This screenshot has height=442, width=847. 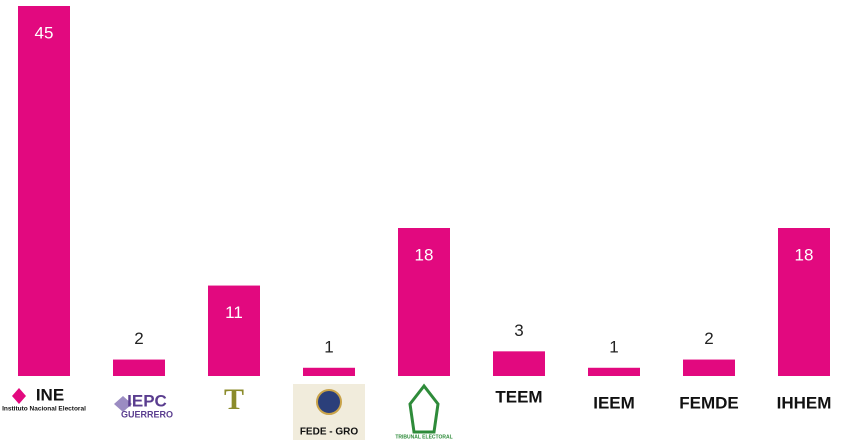 What do you see at coordinates (423, 437) in the screenshot?
I see `x-tick-label: TRIBUNAL ELECTORAL` at bounding box center [423, 437].